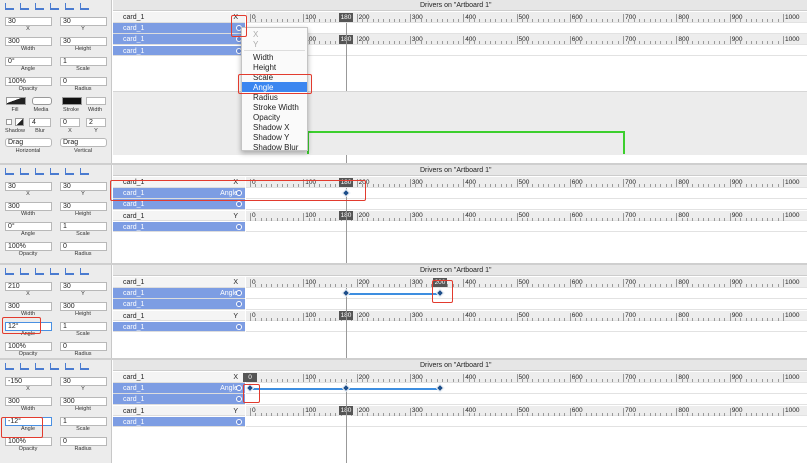 This screenshot has width=807, height=463. I want to click on text-field: 30, so click(83, 41).